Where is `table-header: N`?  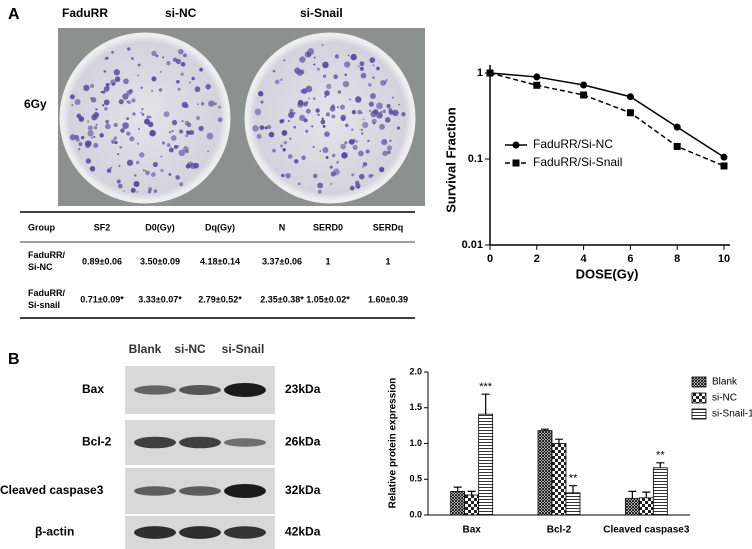
table-header: N is located at coordinates (282, 227).